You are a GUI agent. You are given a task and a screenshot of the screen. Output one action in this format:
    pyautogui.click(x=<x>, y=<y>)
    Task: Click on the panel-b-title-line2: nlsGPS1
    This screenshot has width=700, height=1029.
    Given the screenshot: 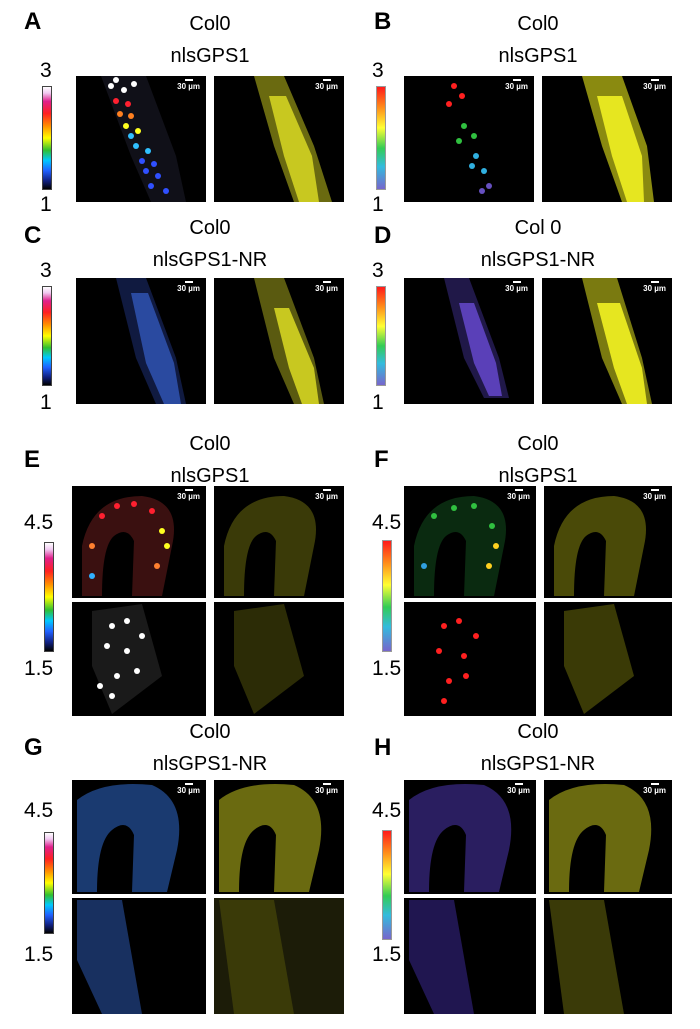 What is the action you would take?
    pyautogui.click(x=538, y=56)
    